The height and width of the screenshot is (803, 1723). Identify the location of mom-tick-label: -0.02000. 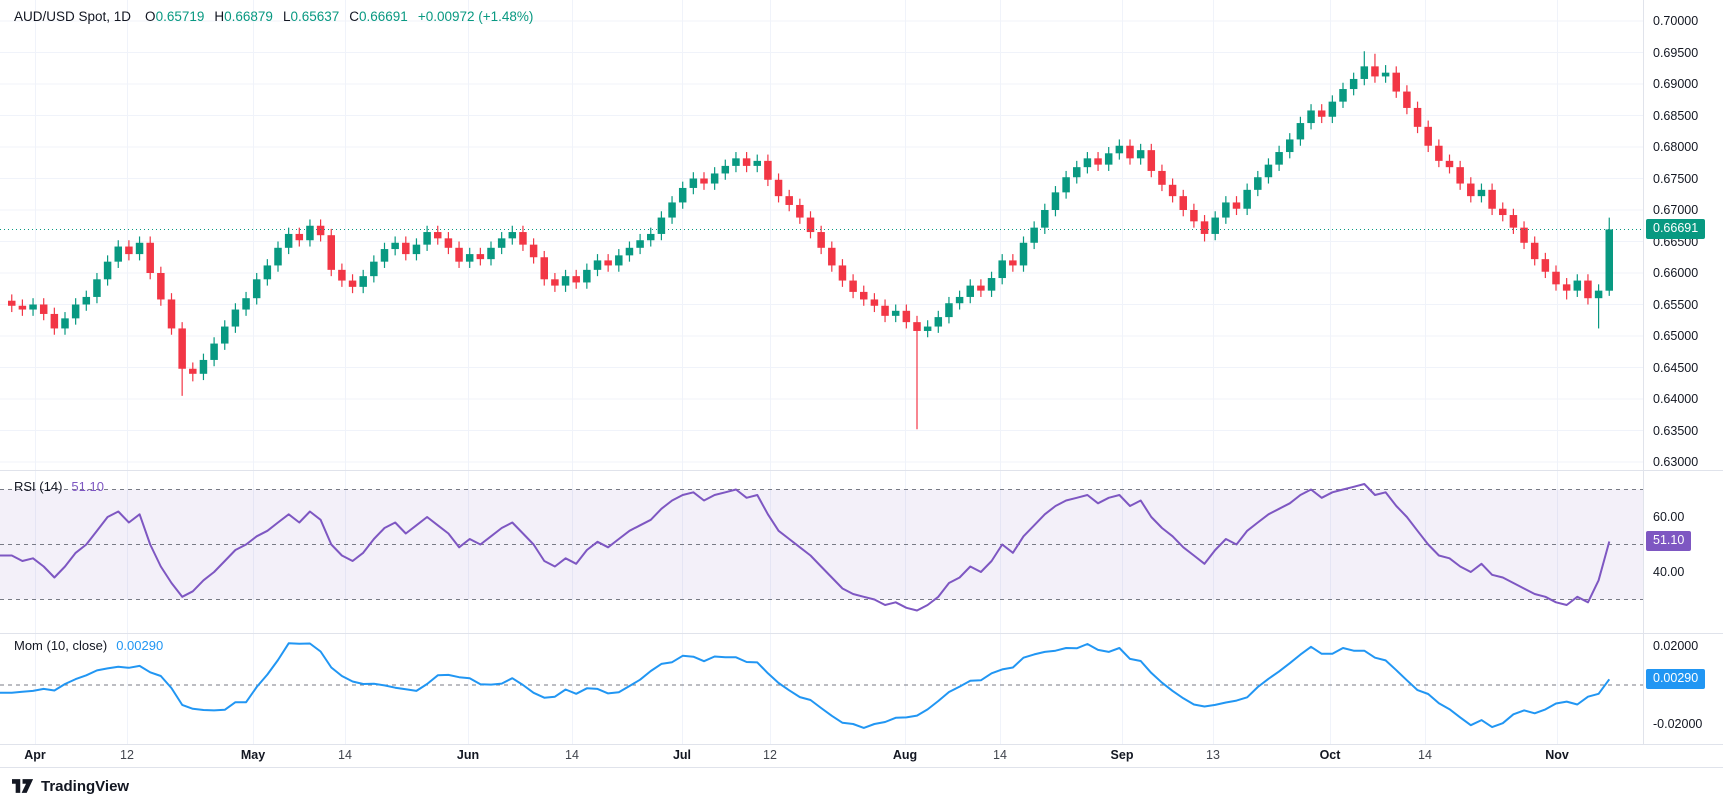
(1678, 724).